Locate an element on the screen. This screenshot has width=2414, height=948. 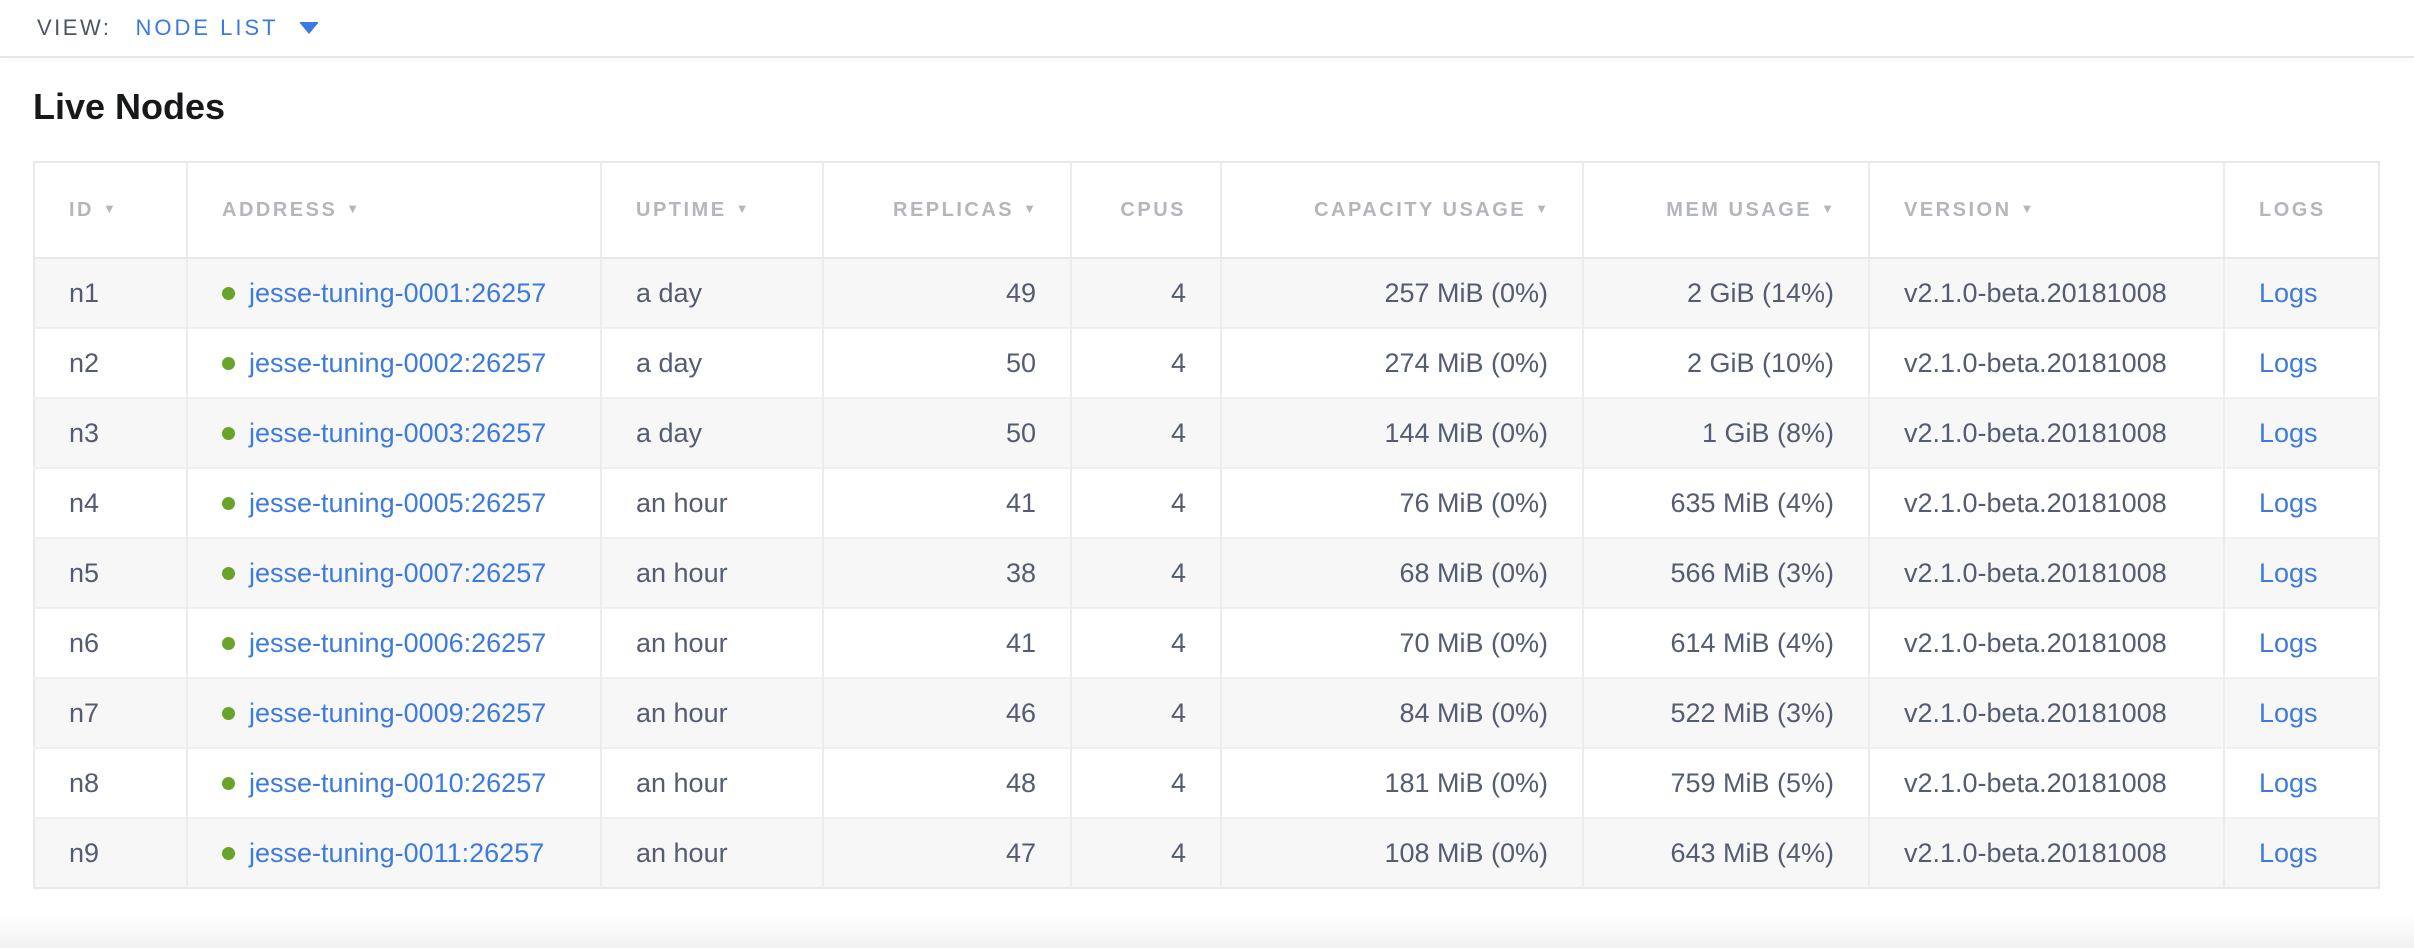
node-address-link: jesse-tuning-0006:26257 is located at coordinates (398, 642).